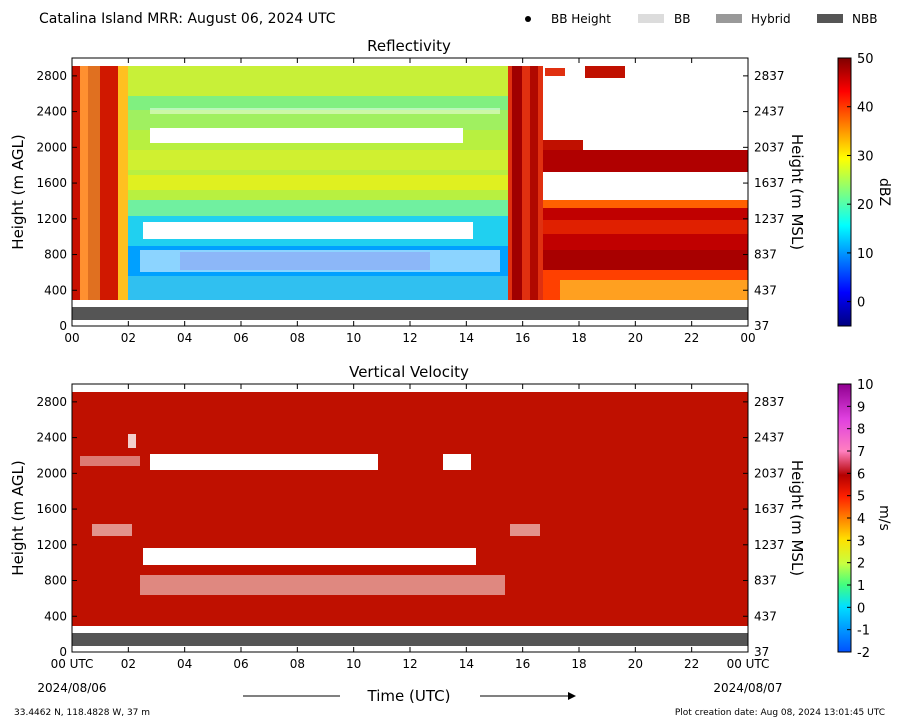 This screenshot has width=900, height=725. Describe the element at coordinates (581, 19) in the screenshot. I see `legend-label-bb-height: BB Height` at that location.